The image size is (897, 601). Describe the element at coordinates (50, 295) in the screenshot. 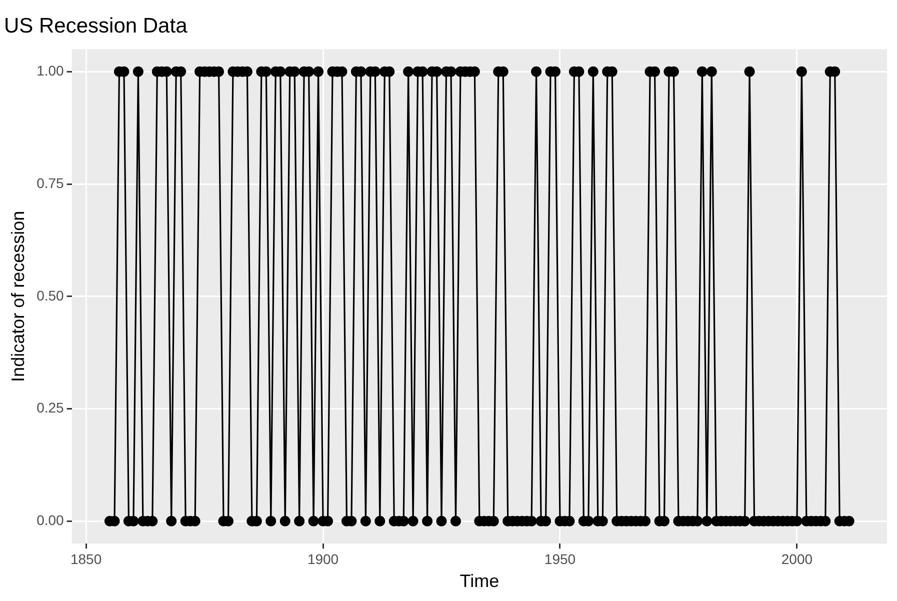

I see `y-tick-label: 0.50` at that location.